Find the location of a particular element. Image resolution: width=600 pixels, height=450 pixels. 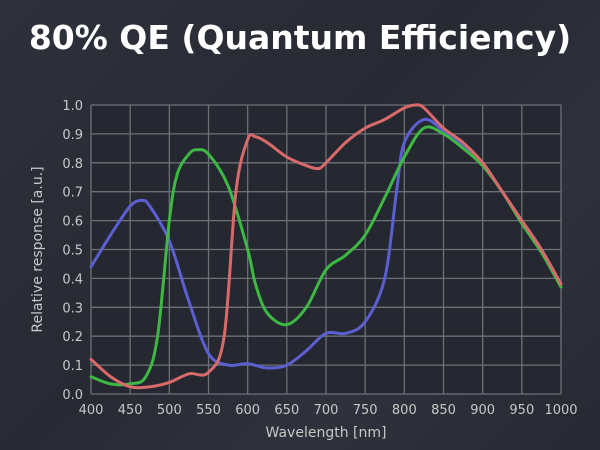

x-tick-label: 950 is located at coordinates (521, 410).